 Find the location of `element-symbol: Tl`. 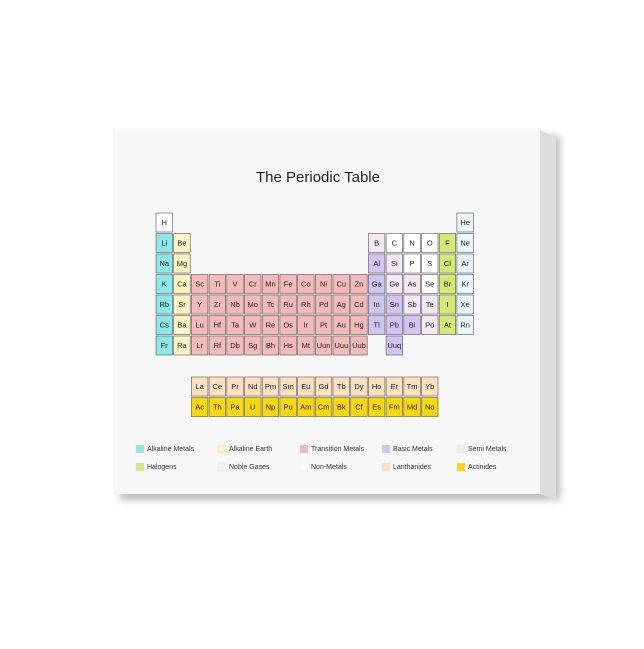

element-symbol: Tl is located at coordinates (377, 325).